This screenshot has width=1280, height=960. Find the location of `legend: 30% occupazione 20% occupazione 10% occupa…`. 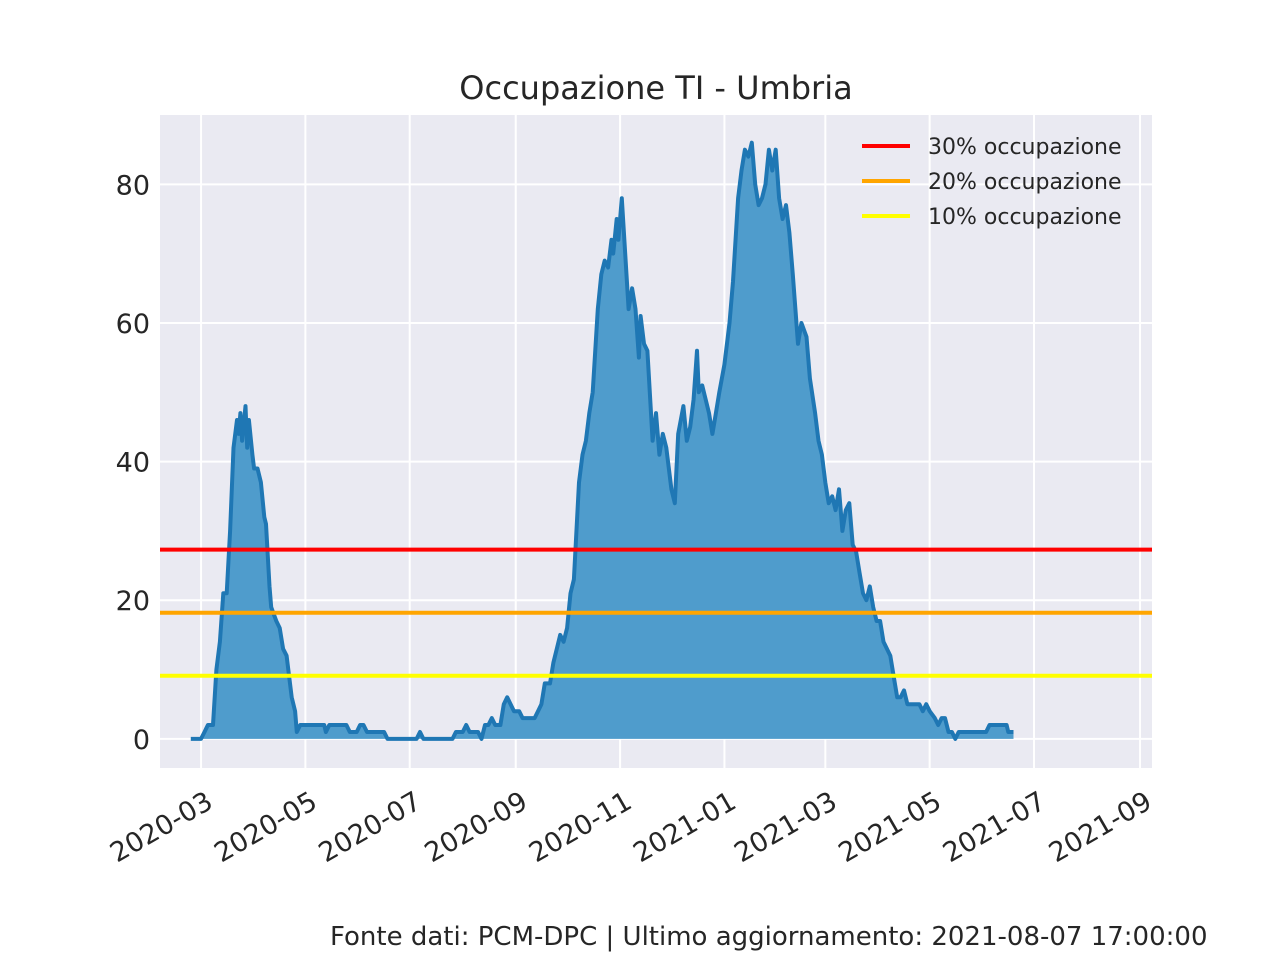

legend: 30% occupazione 20% occupazione 10% occupa… is located at coordinates (992, 182).